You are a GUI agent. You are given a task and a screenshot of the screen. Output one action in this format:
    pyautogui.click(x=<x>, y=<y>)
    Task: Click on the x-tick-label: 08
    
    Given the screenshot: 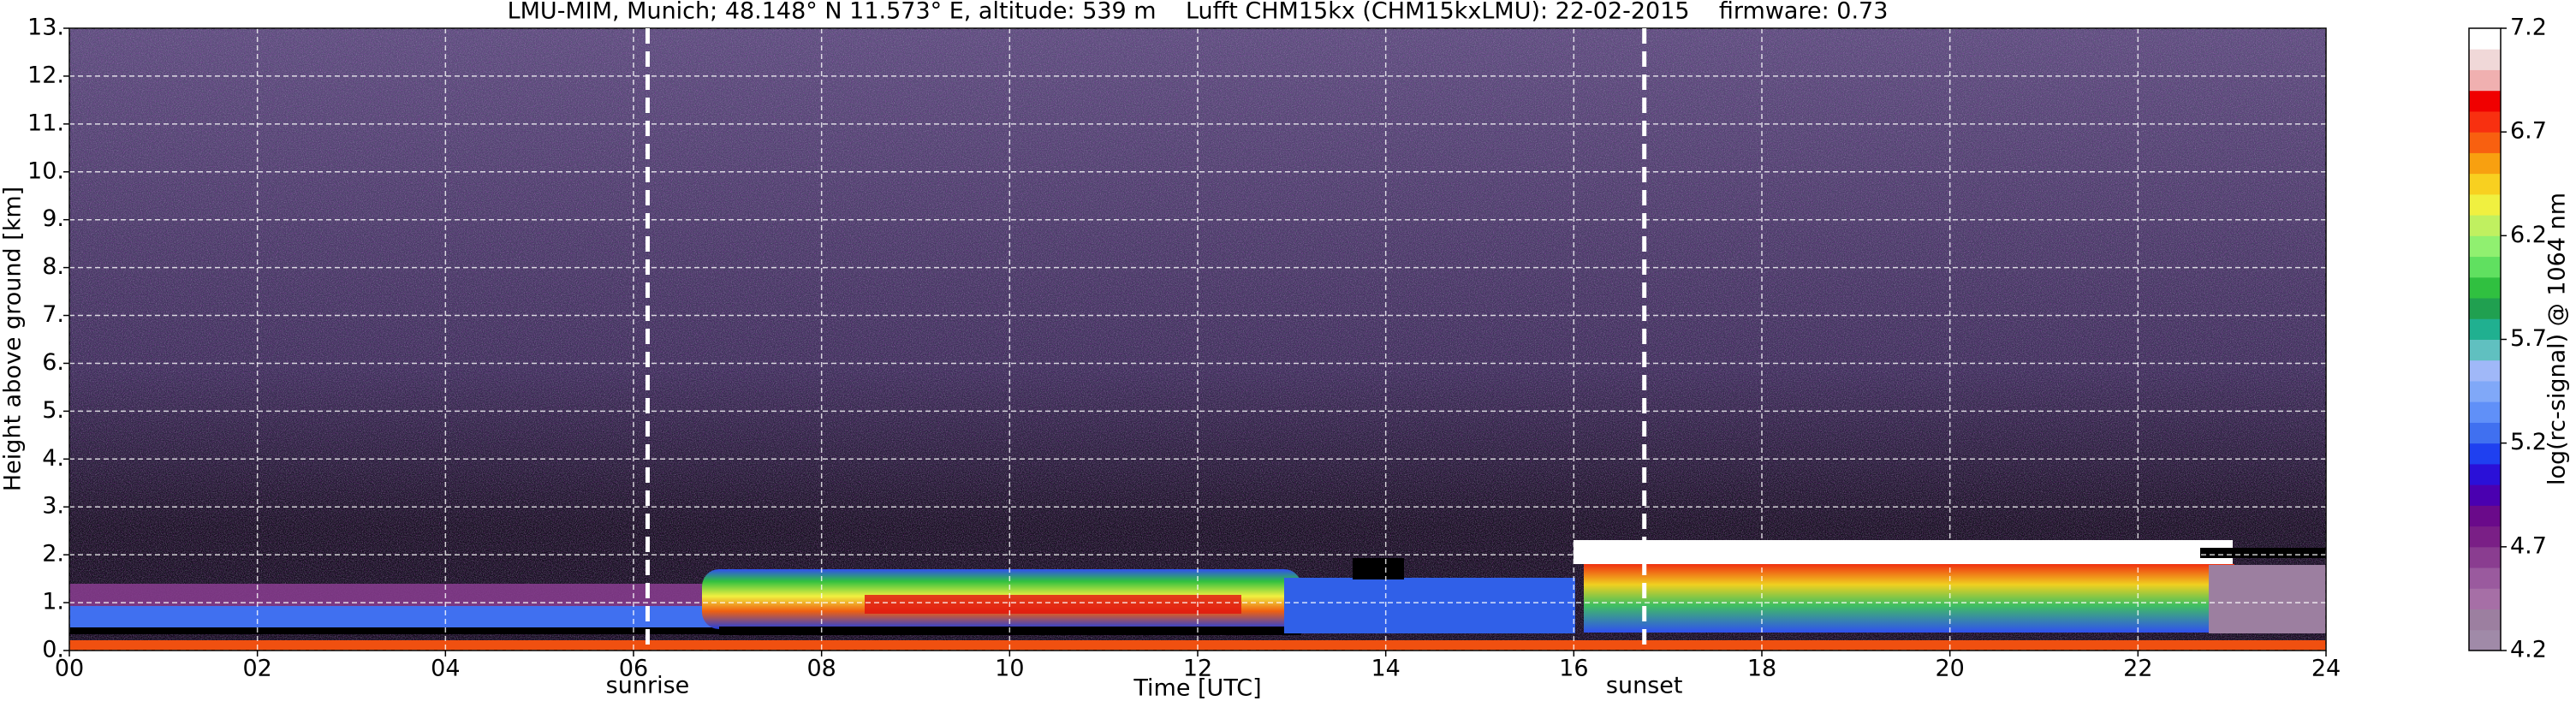 What is the action you would take?
    pyautogui.click(x=821, y=669)
    